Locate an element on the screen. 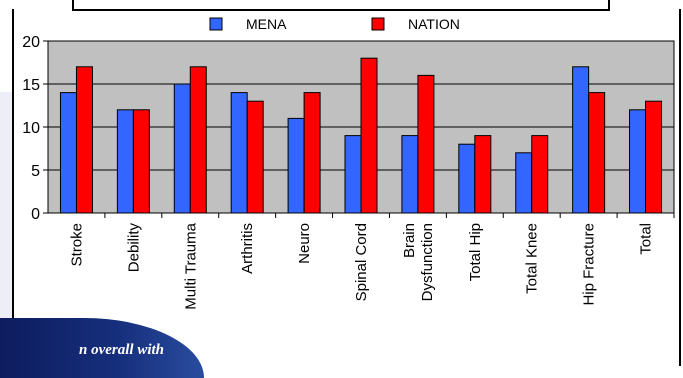  bar-mena-hip-fracture is located at coordinates (581, 140).